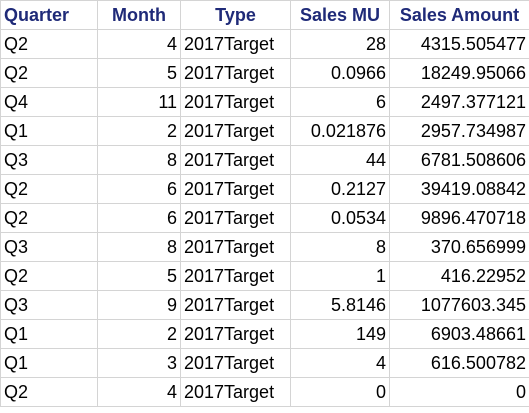  I want to click on table-row: Q2 5 2017Target 0.0966 18249.95066, so click(264, 73).